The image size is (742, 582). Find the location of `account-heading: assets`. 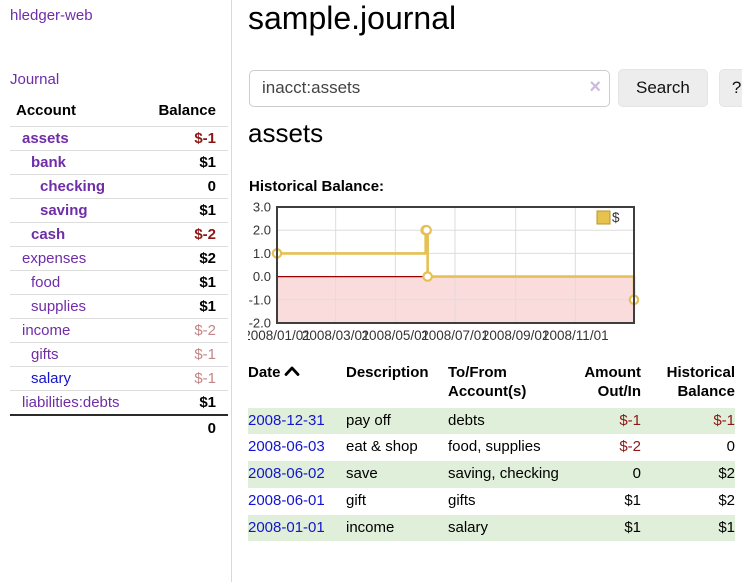

account-heading: assets is located at coordinates (286, 133).